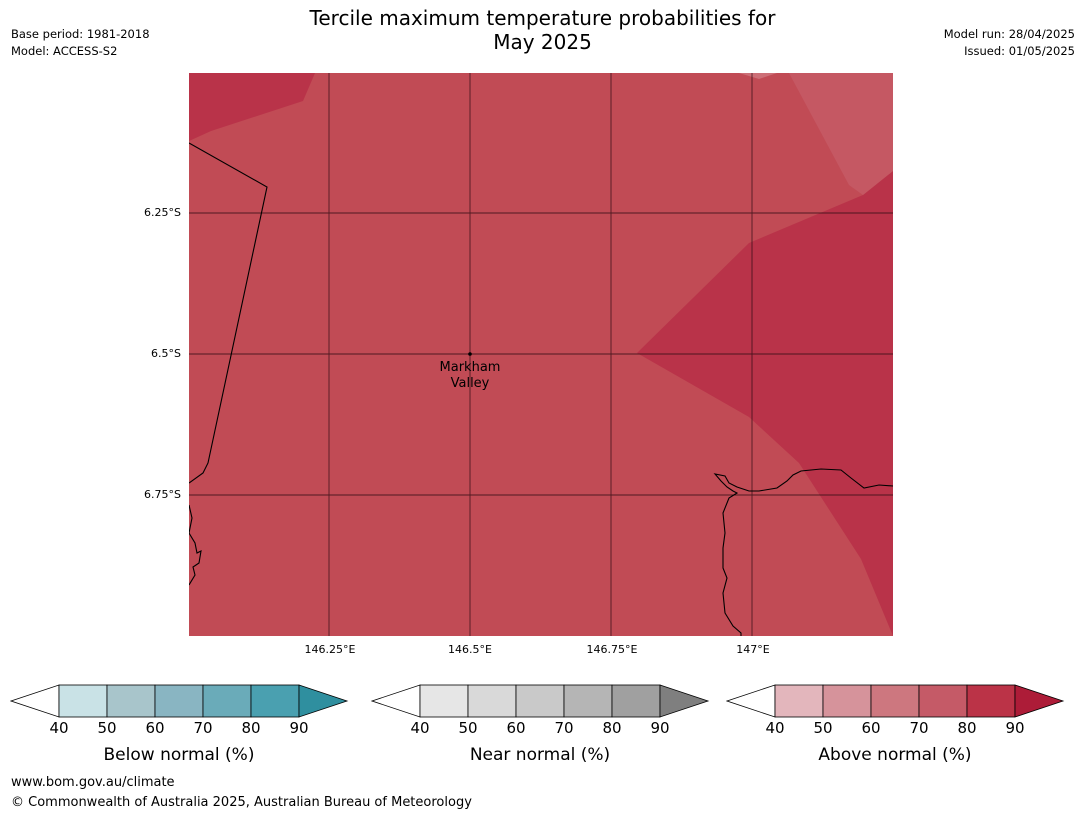 This screenshot has height=816, width=1085. I want to click on colorbar-near, so click(540, 701).